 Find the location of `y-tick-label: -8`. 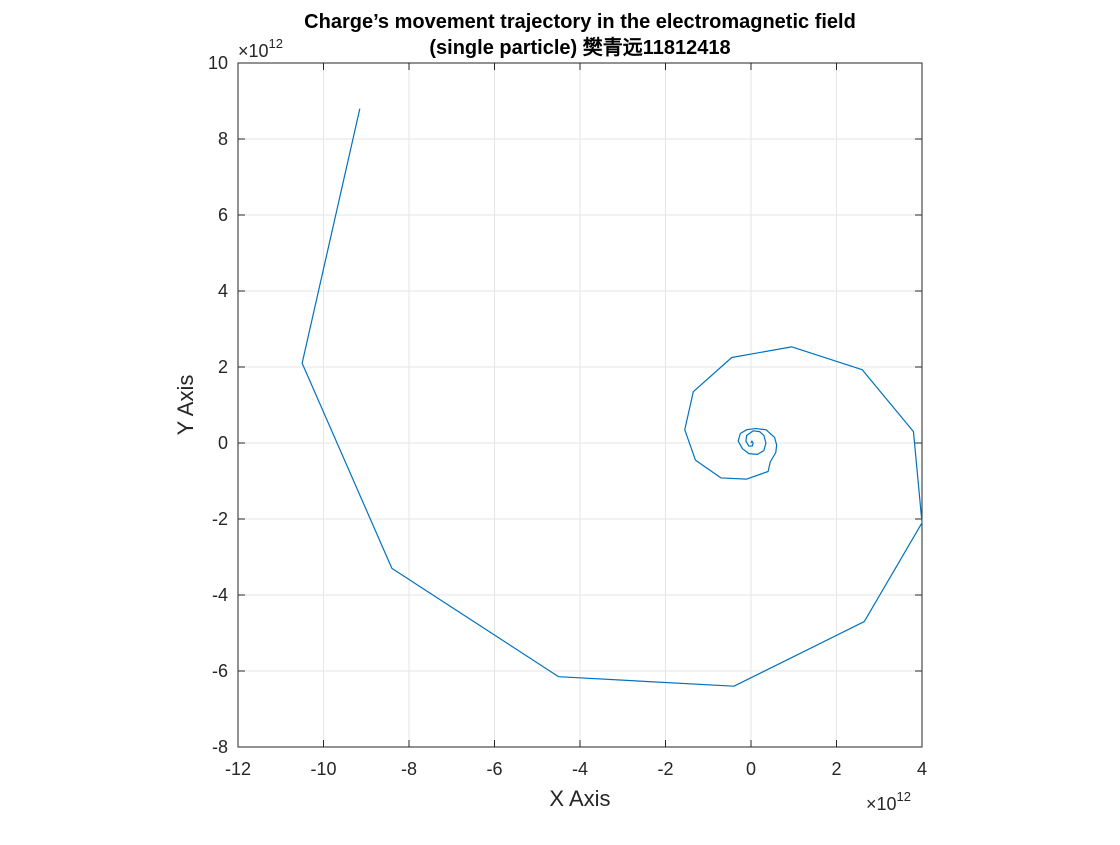

y-tick-label: -8 is located at coordinates (220, 747).